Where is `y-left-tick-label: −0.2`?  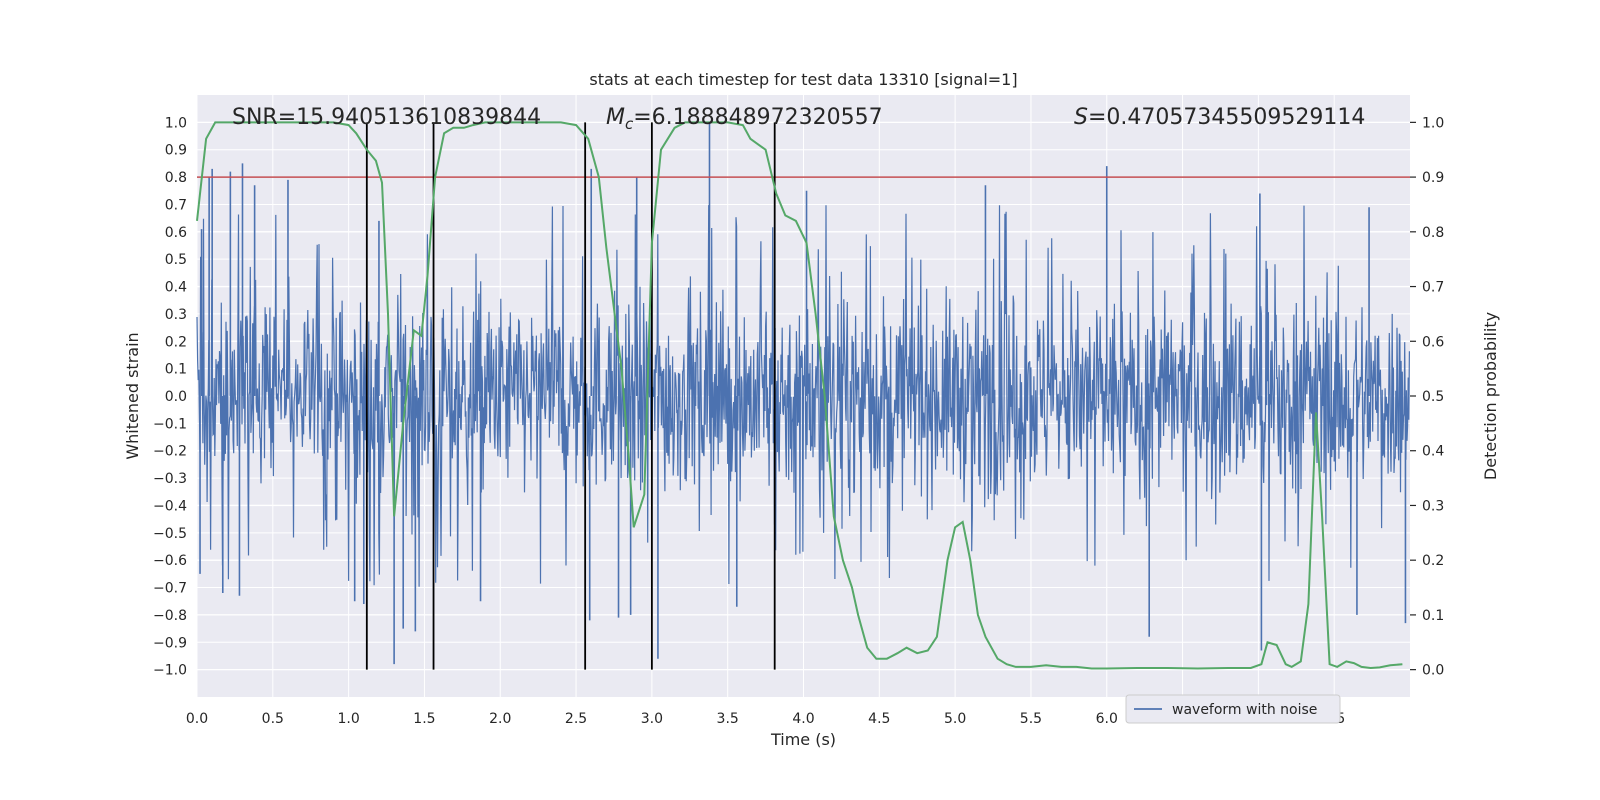 y-left-tick-label: −0.2 is located at coordinates (170, 452).